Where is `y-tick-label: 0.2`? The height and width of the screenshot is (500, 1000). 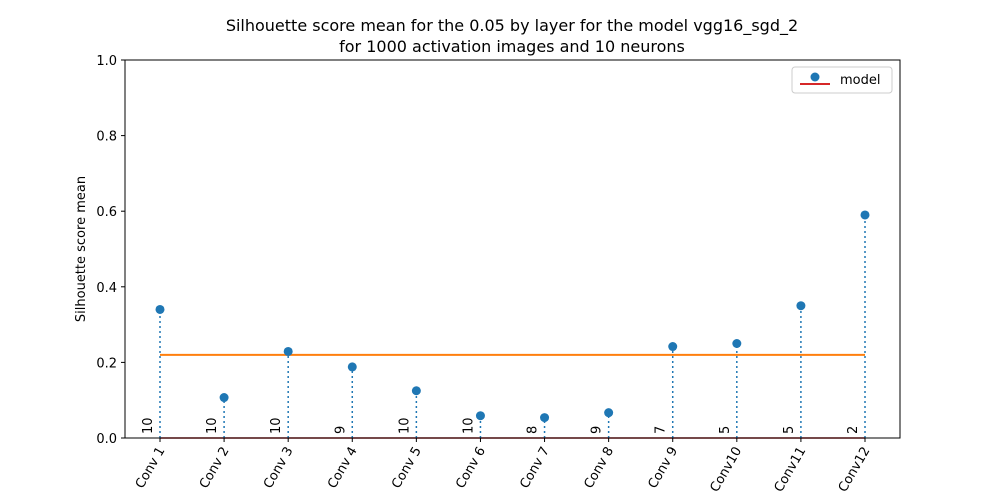
y-tick-label: 0.2 is located at coordinates (106, 363).